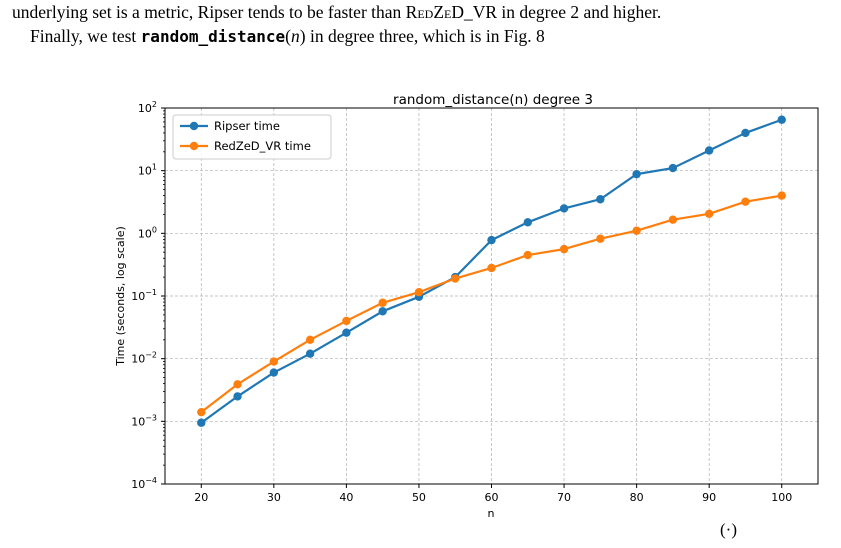 This screenshot has width=841, height=548. Describe the element at coordinates (85, 36) in the screenshot. I see `line2-text-a: Finally, we test` at that location.